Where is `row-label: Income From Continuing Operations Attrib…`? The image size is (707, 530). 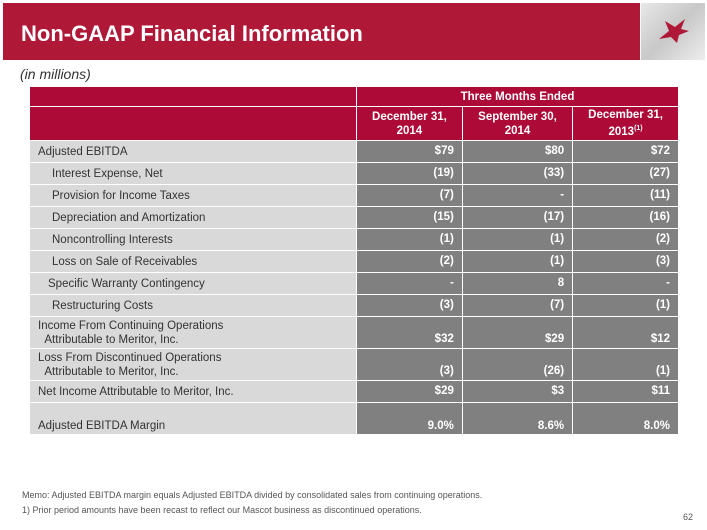 row-label: Income From Continuing Operations Attrib… is located at coordinates (193, 332).